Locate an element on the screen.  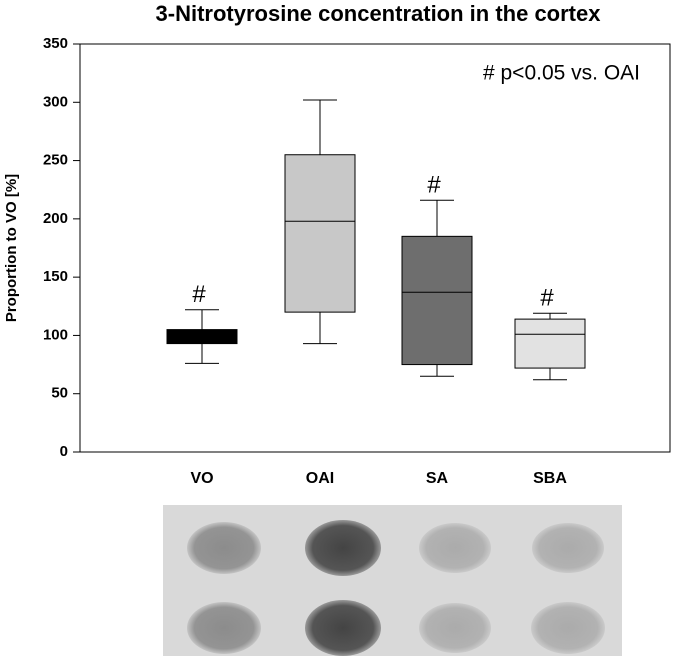
y-tick-label: 300 is located at coordinates (55, 101).